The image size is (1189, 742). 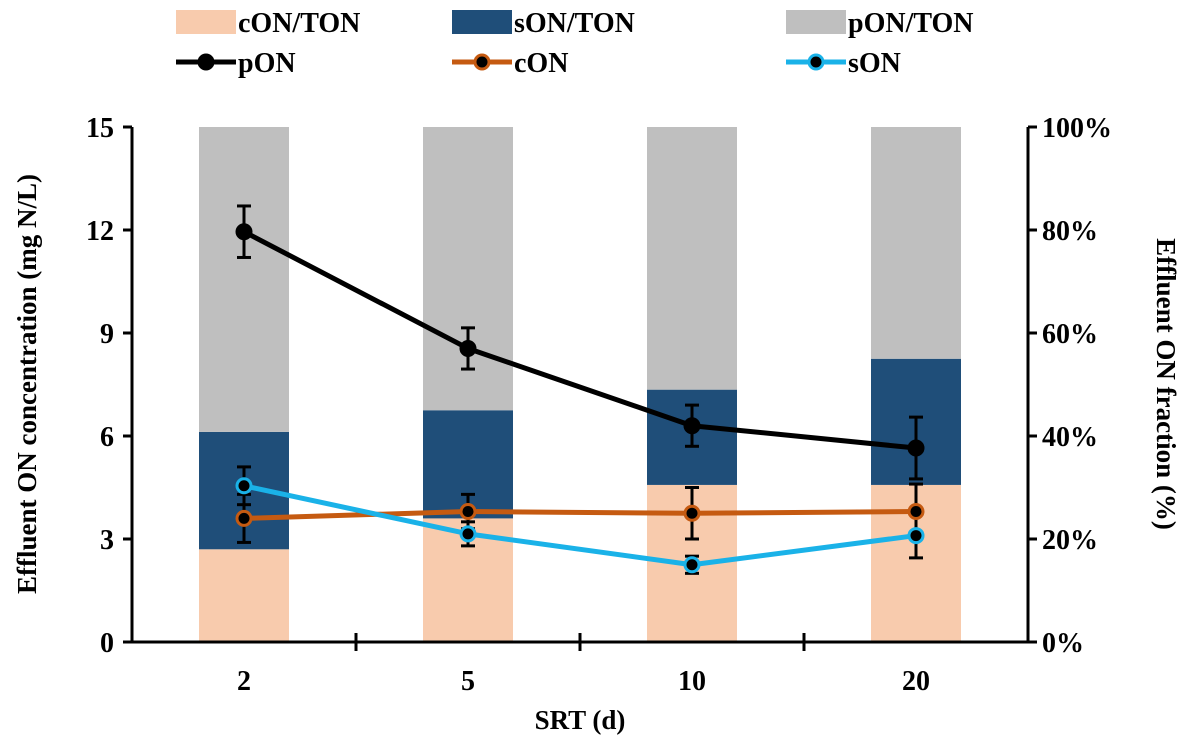 I want to click on y-axis-label-right: Effluent ON fraction (%), so click(x=1166, y=384).